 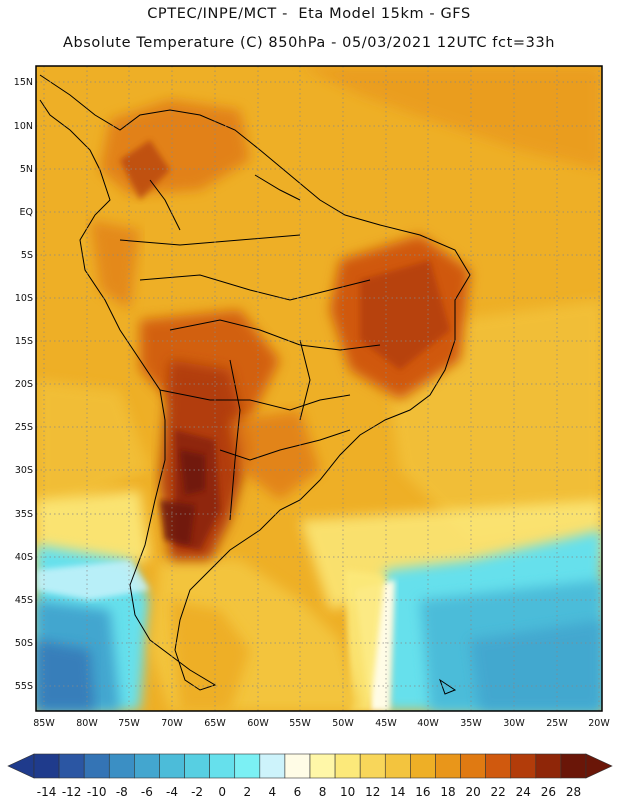 What do you see at coordinates (309, 14) in the screenshot?
I see `map-title-line-1: CPTEC/INPE/MCT - Eta Model 15km - GFS` at bounding box center [309, 14].